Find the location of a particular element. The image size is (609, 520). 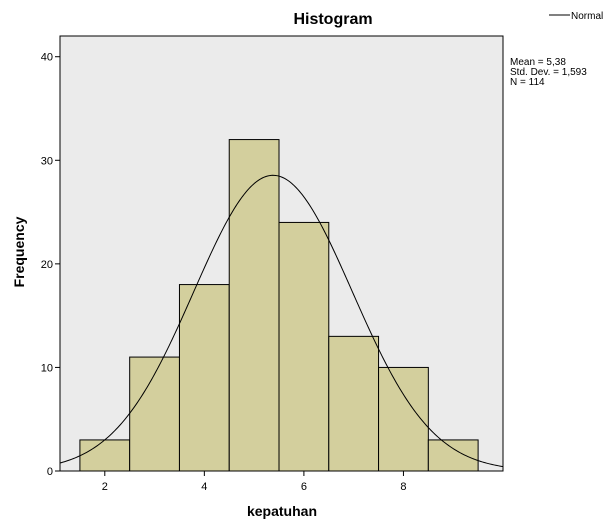

x-tick-label: 6 is located at coordinates (304, 487).